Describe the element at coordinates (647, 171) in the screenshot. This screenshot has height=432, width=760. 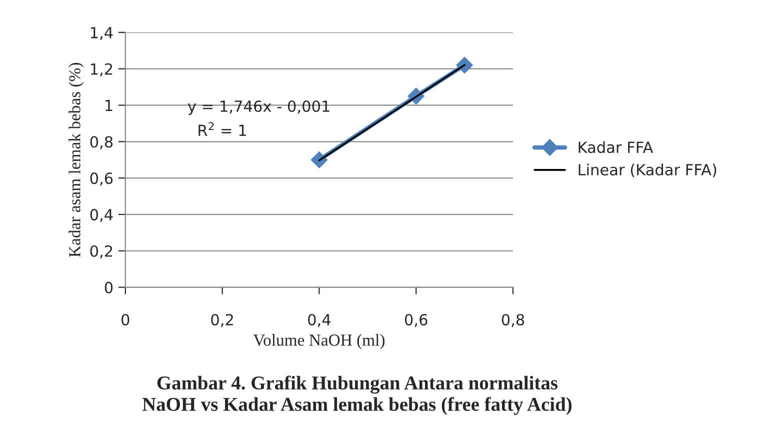
I see `legend-label: Linear (Kadar FFA)` at that location.